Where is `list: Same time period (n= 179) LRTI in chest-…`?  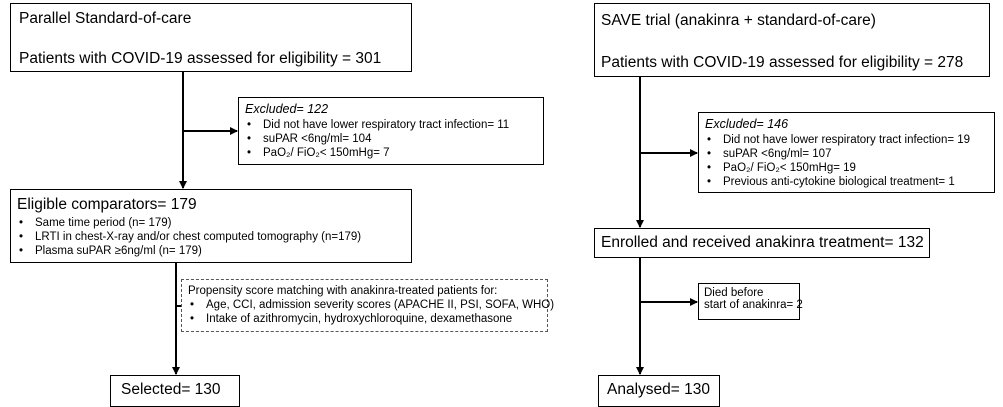 list: Same time period (n= 179) LRTI in chest-… is located at coordinates (211, 237).